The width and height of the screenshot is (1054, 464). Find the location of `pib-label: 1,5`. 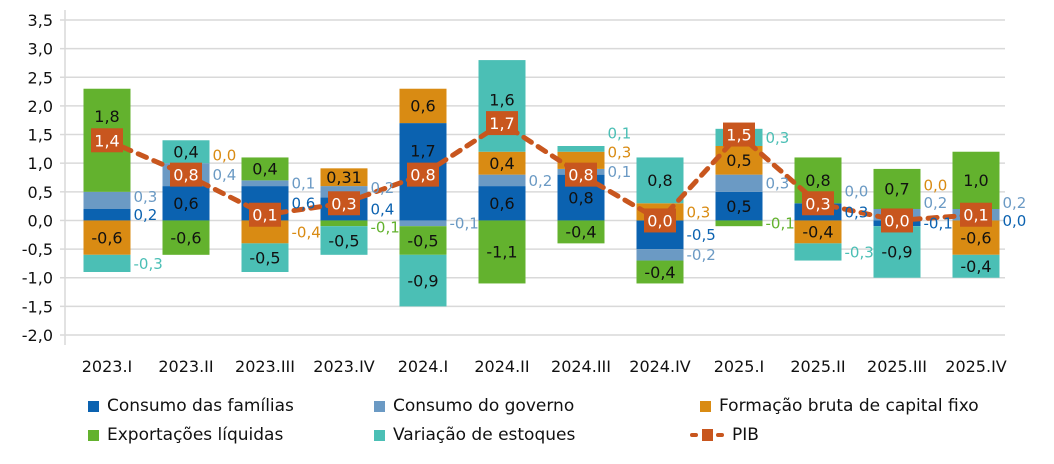

pib-label: 1,5 is located at coordinates (738, 135).